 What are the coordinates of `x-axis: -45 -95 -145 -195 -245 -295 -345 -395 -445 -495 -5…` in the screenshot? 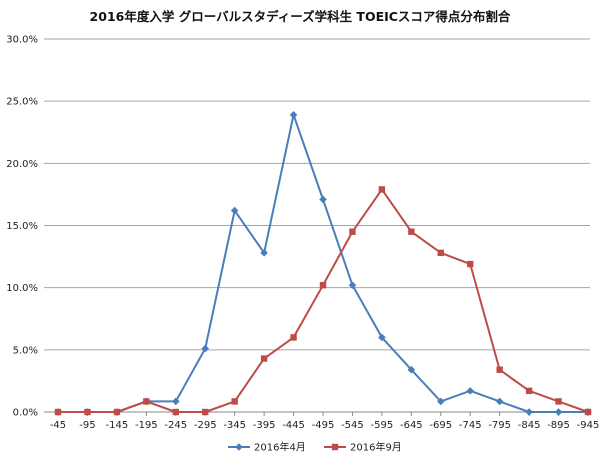 It's located at (325, 421).